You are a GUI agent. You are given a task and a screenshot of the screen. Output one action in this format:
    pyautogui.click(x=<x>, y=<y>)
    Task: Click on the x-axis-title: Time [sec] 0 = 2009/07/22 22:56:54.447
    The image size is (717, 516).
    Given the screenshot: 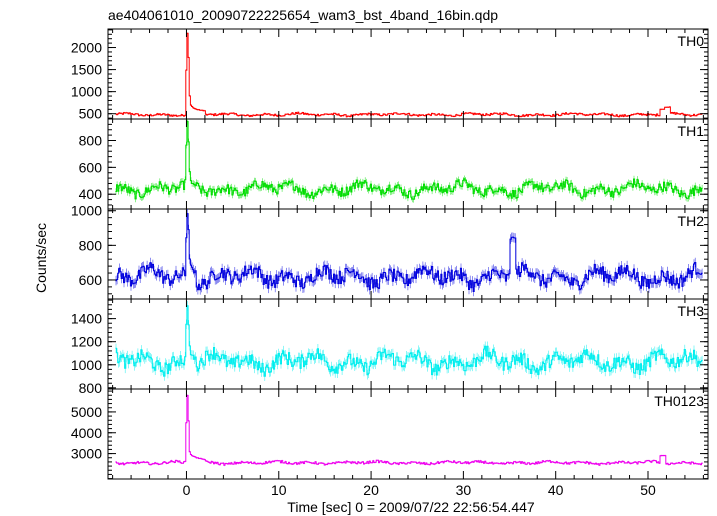 What is the action you would take?
    pyautogui.click(x=411, y=507)
    